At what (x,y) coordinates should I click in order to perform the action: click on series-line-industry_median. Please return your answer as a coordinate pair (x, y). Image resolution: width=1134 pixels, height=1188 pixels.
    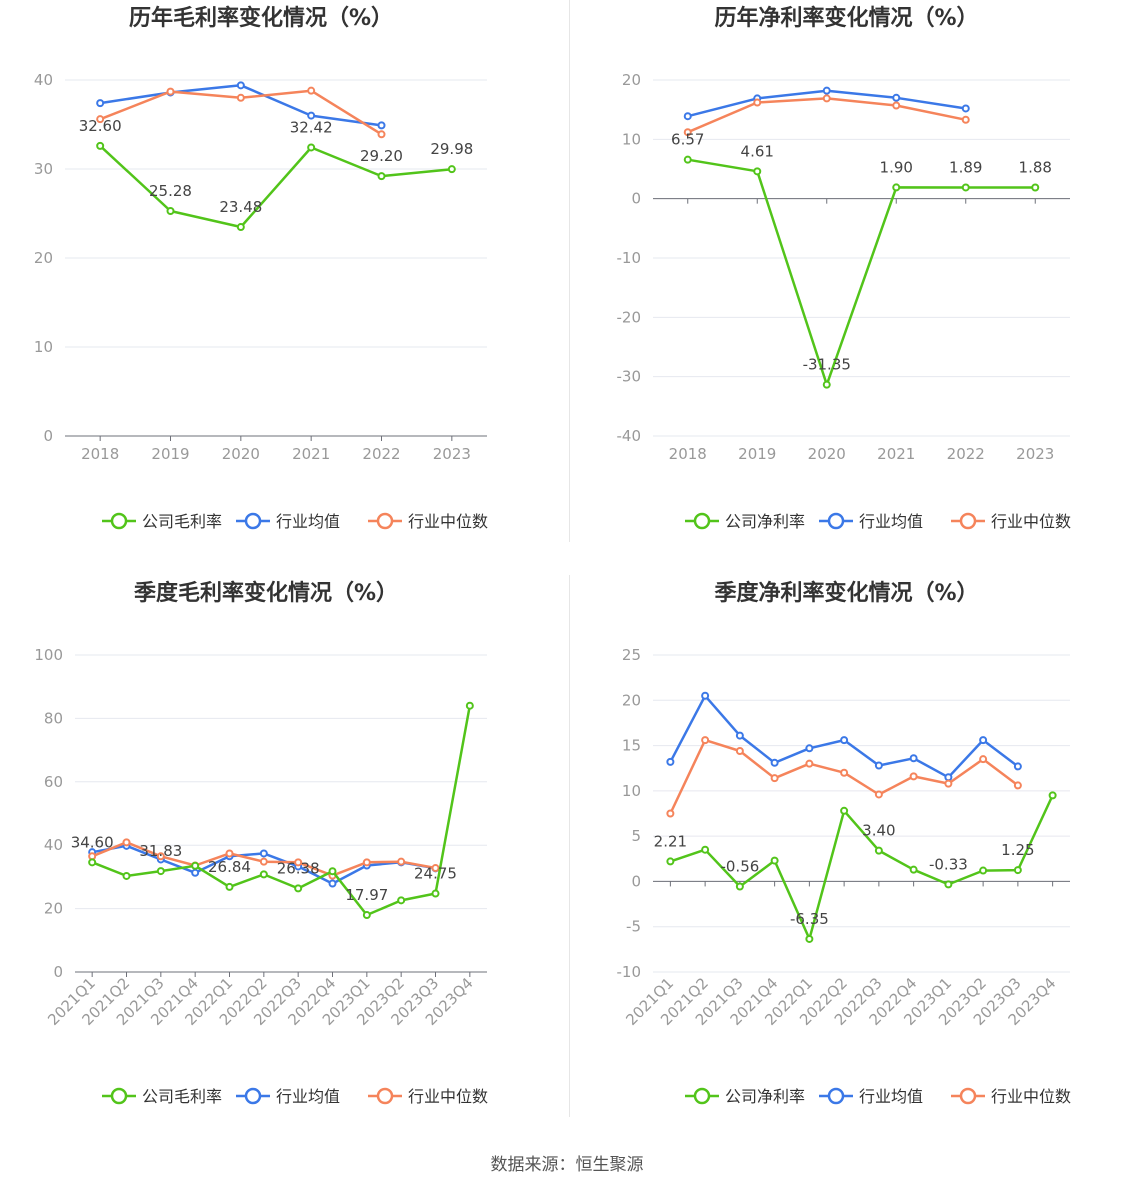
    Looking at the image, I should click on (844, 776).